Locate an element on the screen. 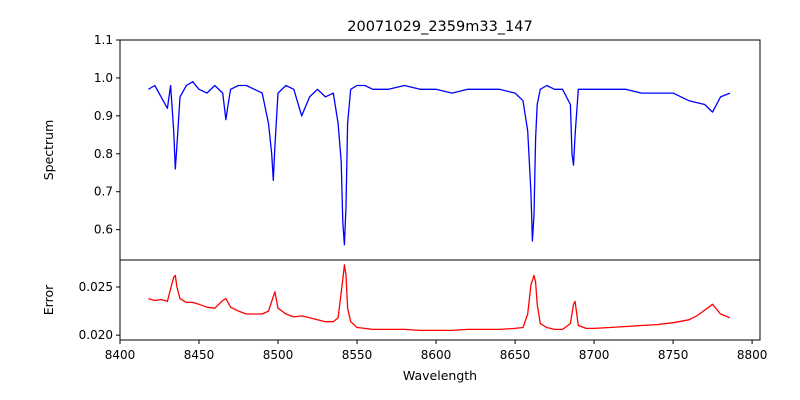 The width and height of the screenshot is (800, 400). chart-title: 20071029_2359m33_147 is located at coordinates (439, 27).